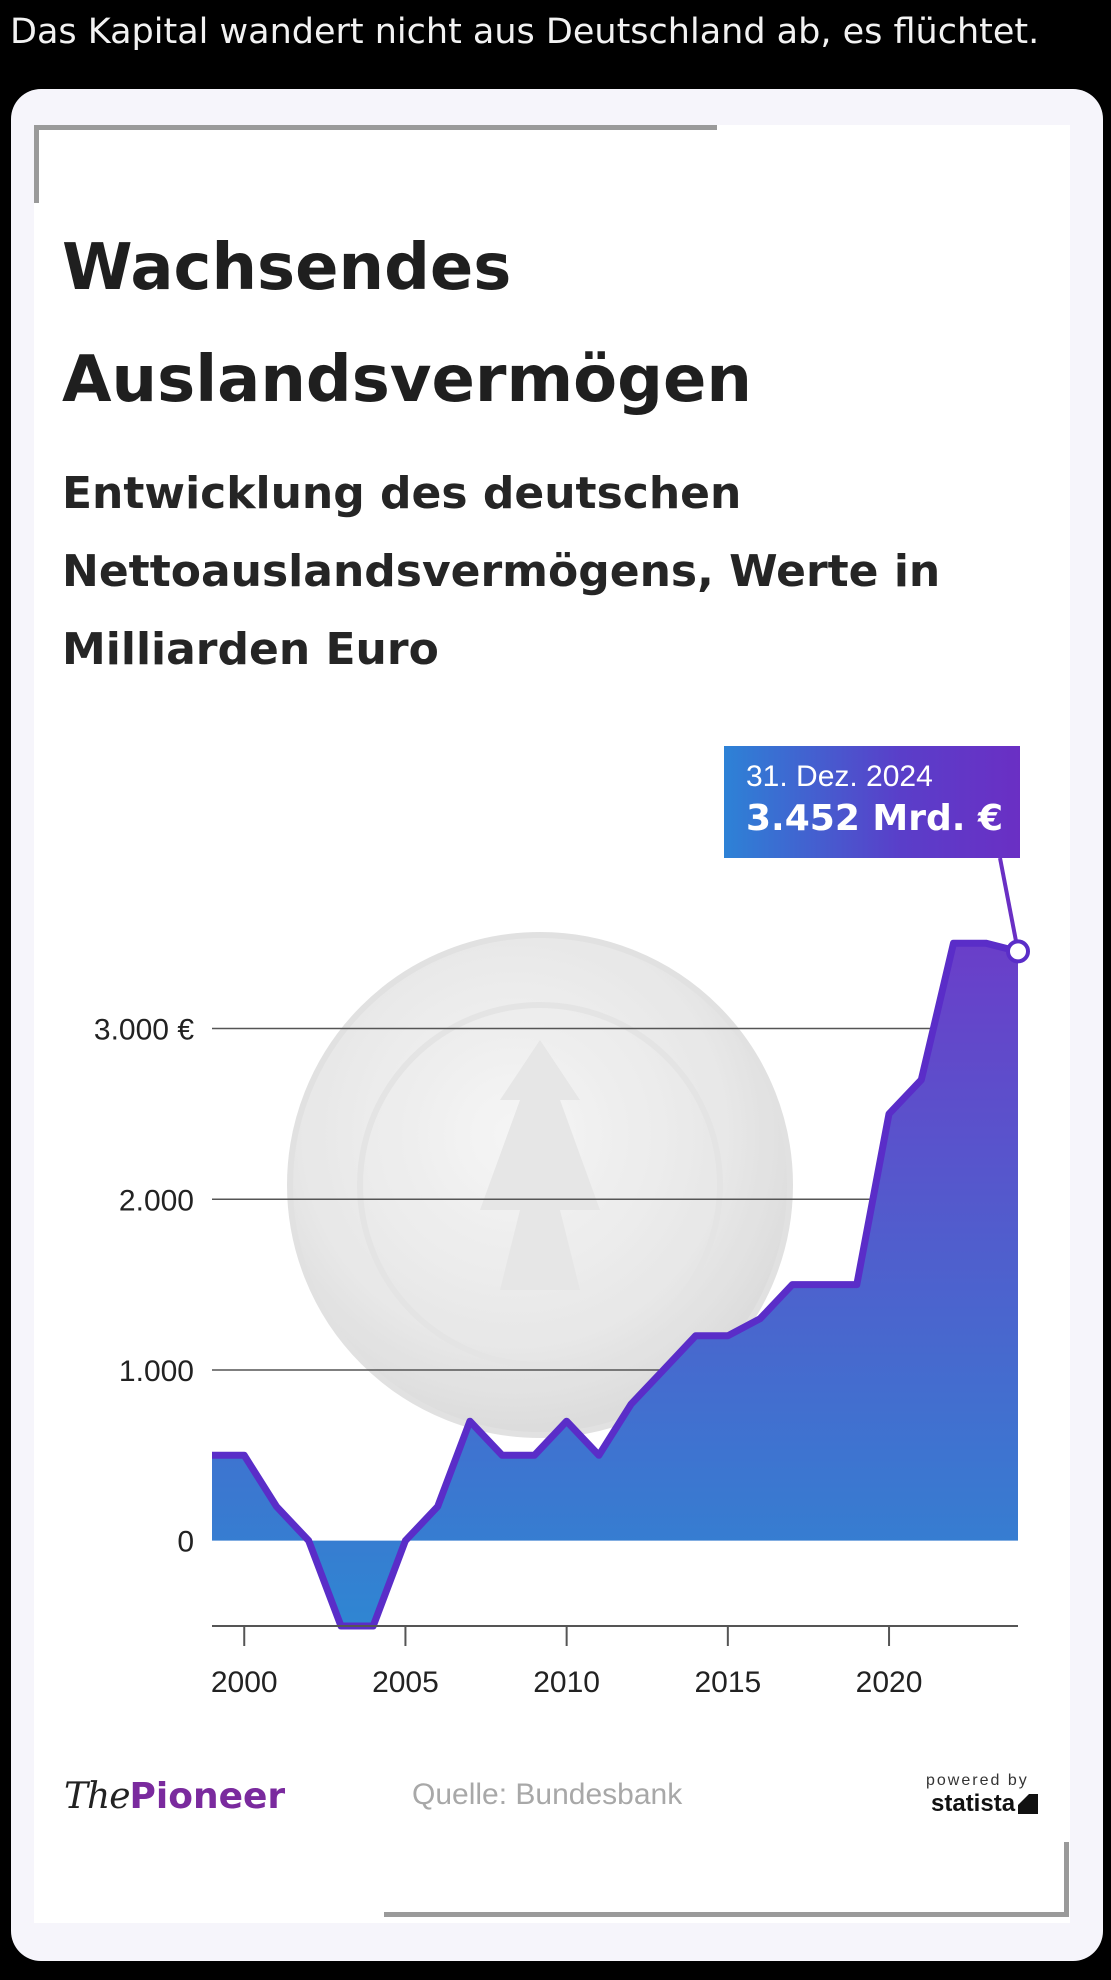 This screenshot has height=1980, width=1111. What do you see at coordinates (973, 1803) in the screenshot?
I see `statista-logo: statista` at bounding box center [973, 1803].